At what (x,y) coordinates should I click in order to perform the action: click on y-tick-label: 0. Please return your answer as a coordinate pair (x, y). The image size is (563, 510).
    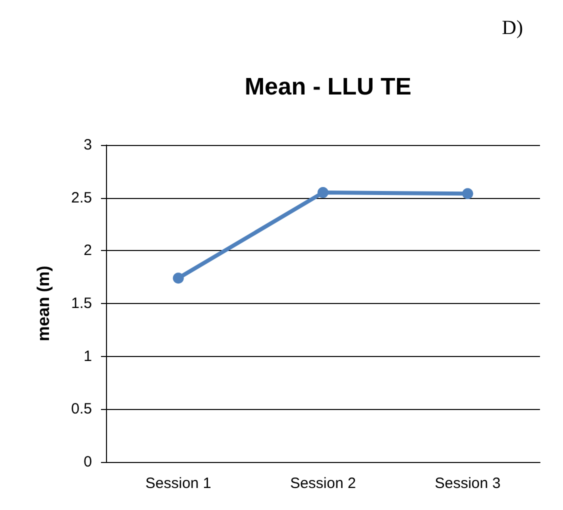
    Looking at the image, I should click on (88, 462).